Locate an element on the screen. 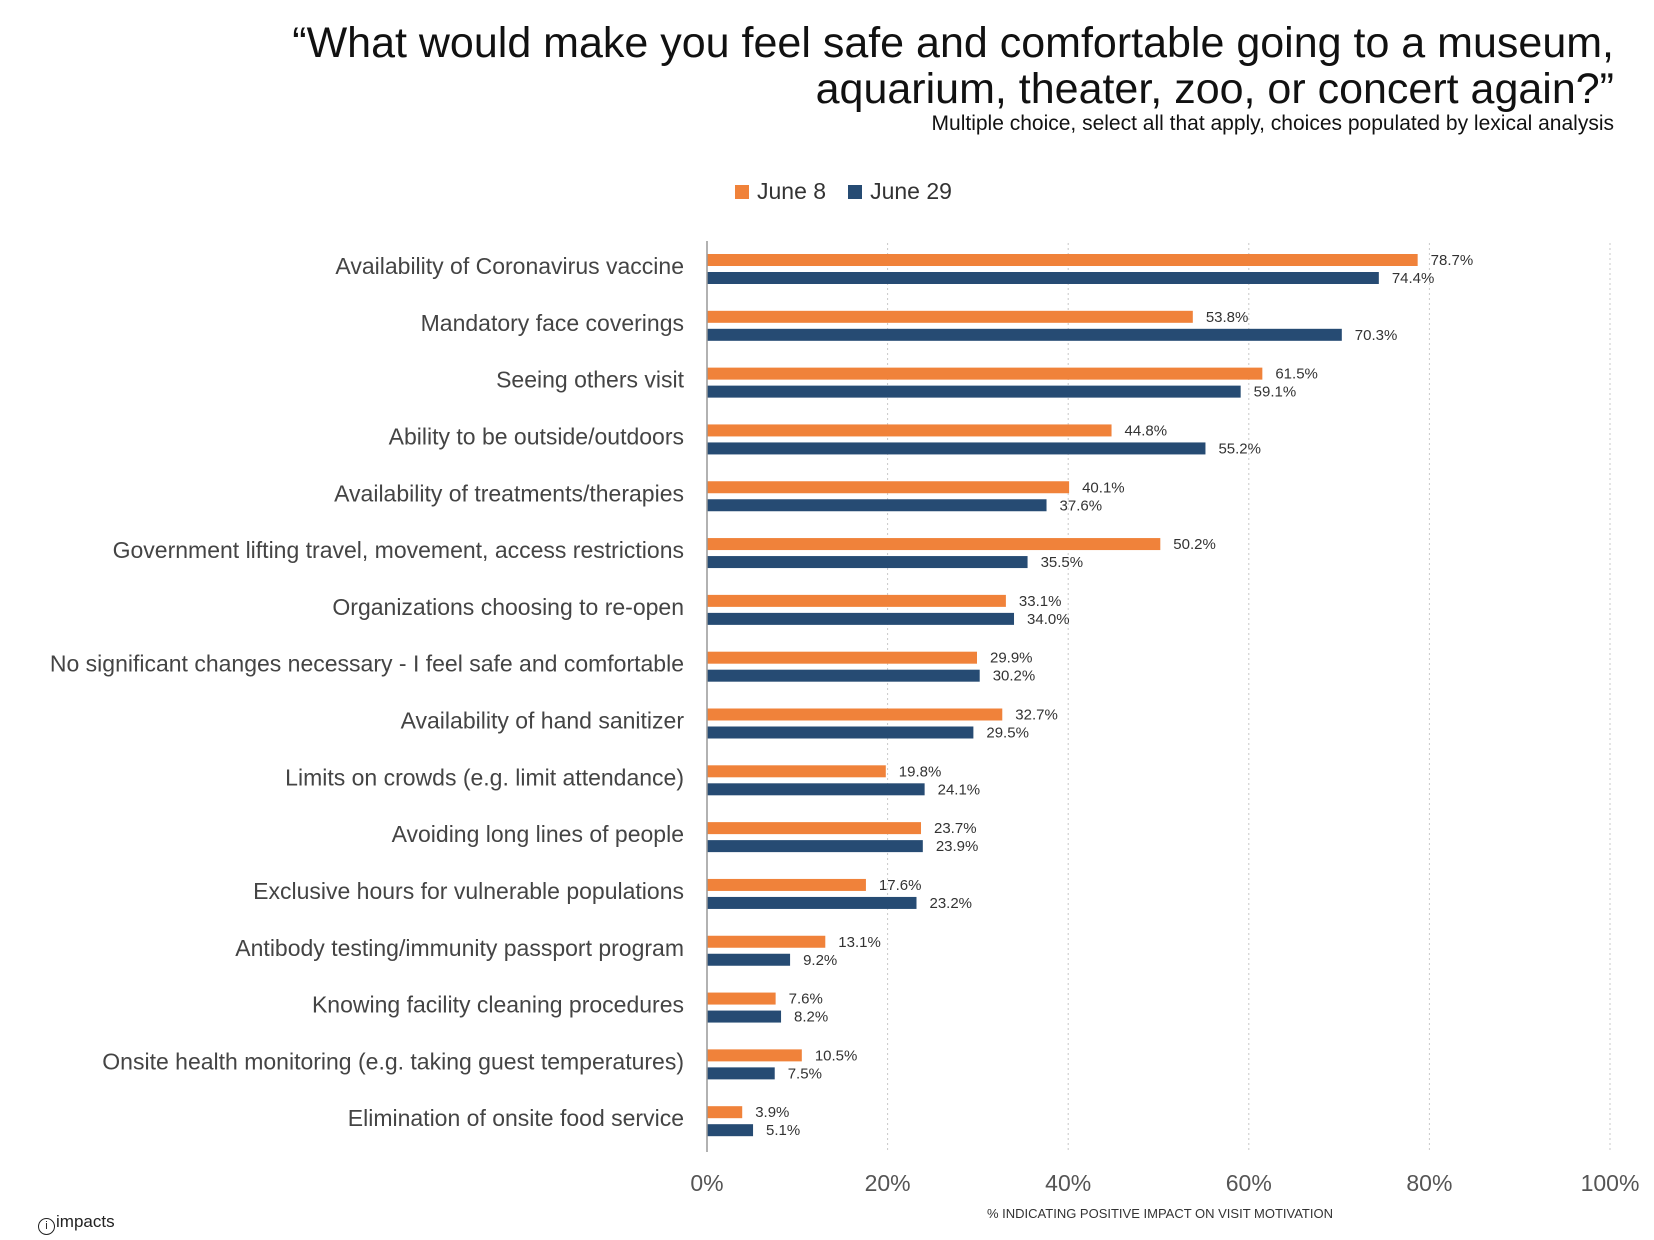  category-label: Ability to be outside/outdoors is located at coordinates (536, 436).